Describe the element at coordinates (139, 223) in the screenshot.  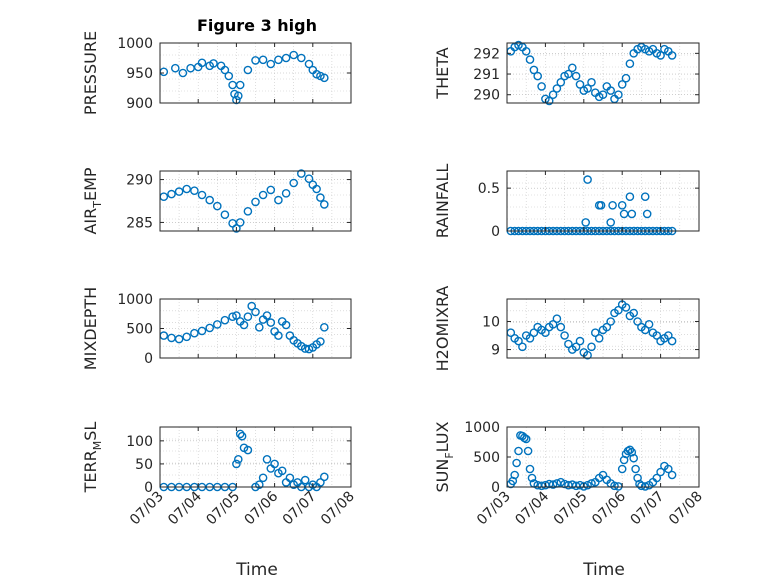
I see `y-tick-label: 285` at that location.